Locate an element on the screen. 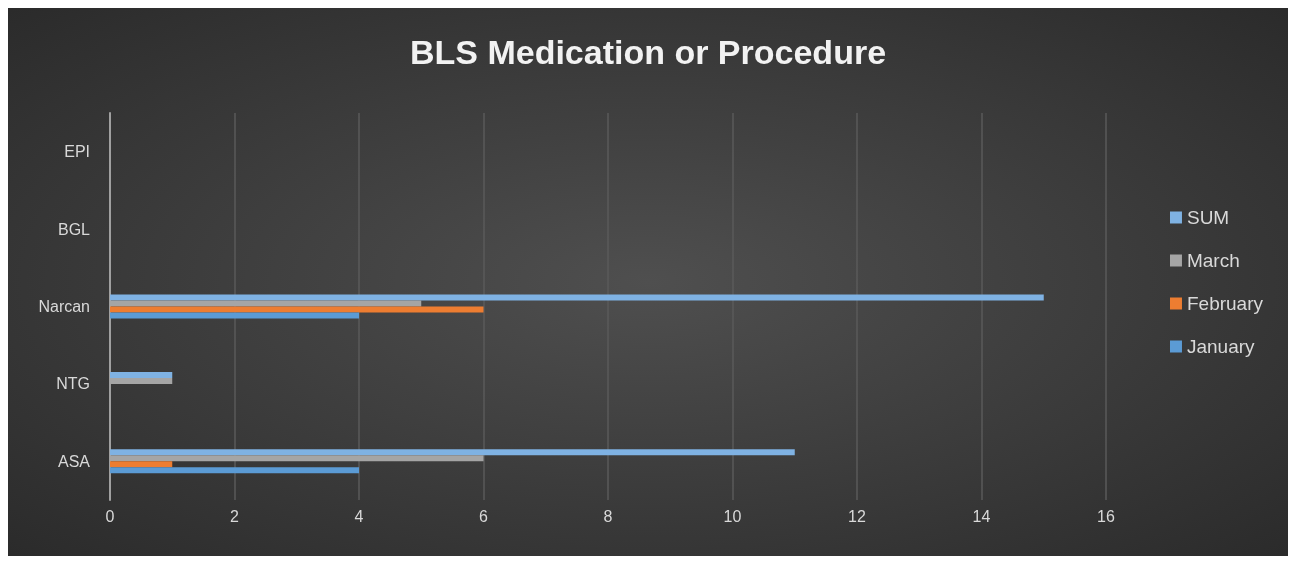 This screenshot has width=1296, height=564. y-tick-label: NTG is located at coordinates (73, 384).